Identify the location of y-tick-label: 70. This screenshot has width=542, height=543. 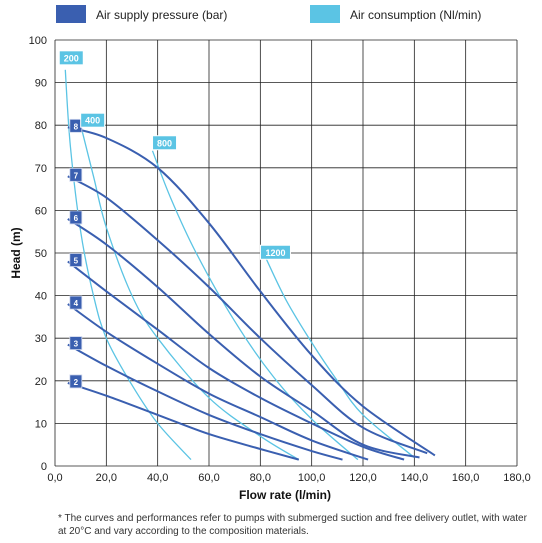
(41, 169).